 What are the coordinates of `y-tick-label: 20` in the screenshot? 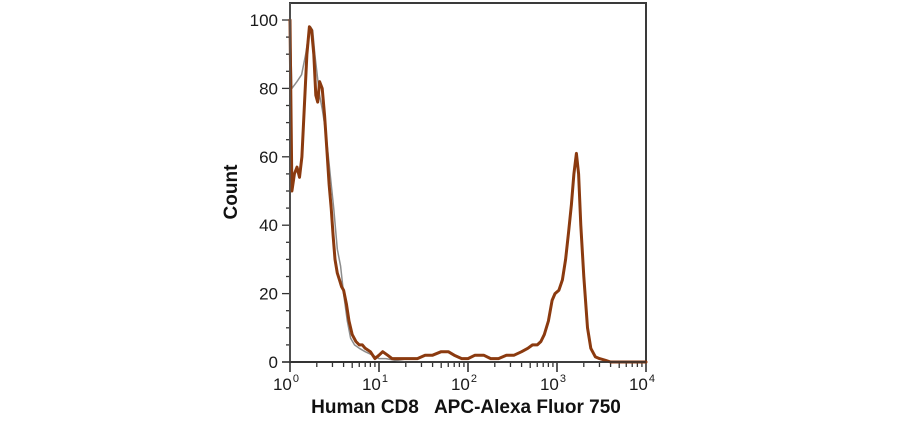 It's located at (268, 294).